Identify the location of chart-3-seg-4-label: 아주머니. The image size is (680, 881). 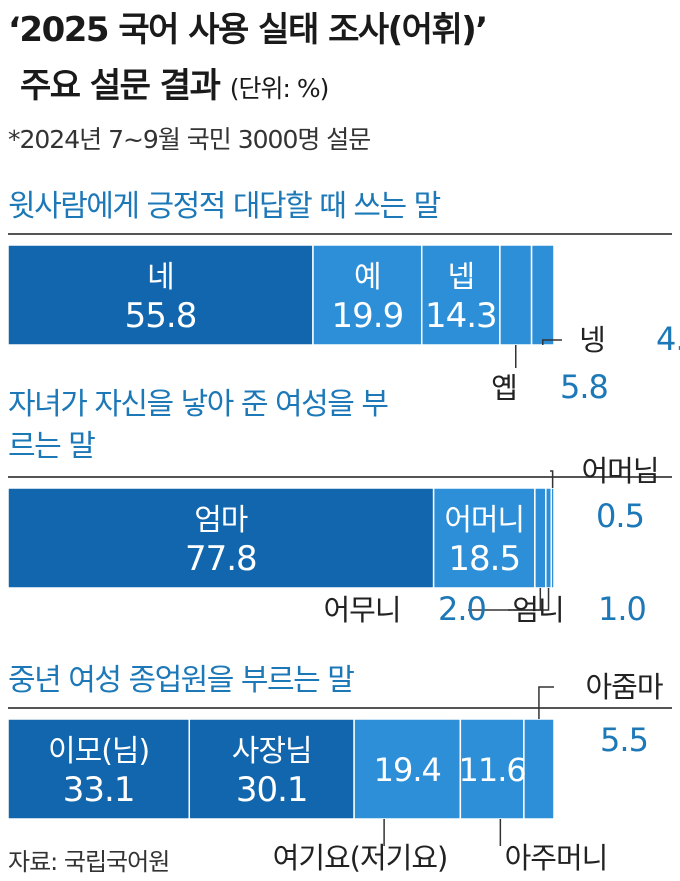
(556, 858).